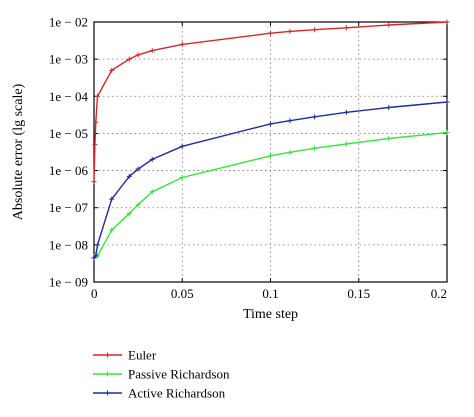 The width and height of the screenshot is (474, 417). Describe the element at coordinates (107, 355) in the screenshot. I see `legend-marker-euler` at that location.